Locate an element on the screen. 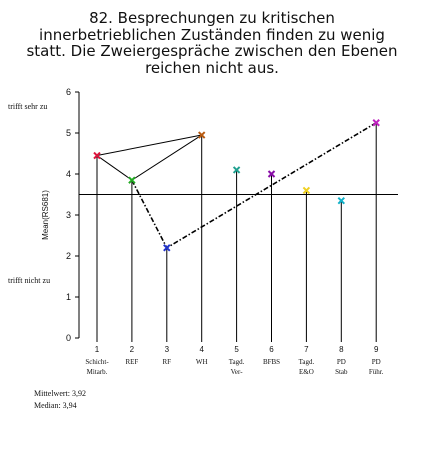  solid-connection-line is located at coordinates (149, 157).